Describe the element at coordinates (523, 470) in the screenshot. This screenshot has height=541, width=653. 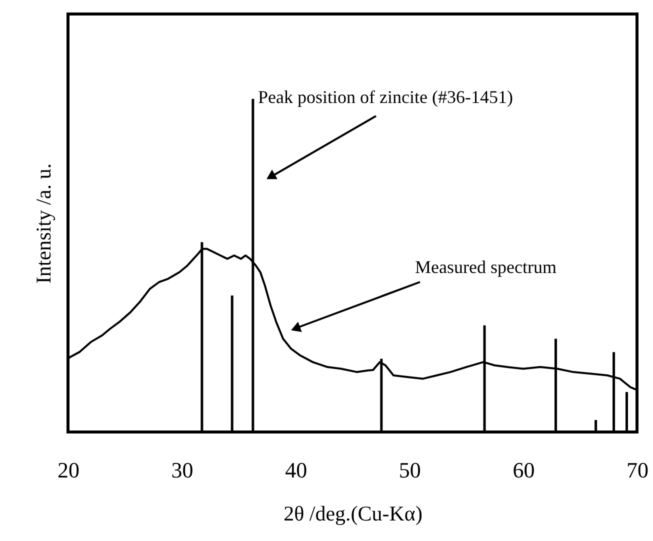
I see `x-tick-label: 60` at that location.